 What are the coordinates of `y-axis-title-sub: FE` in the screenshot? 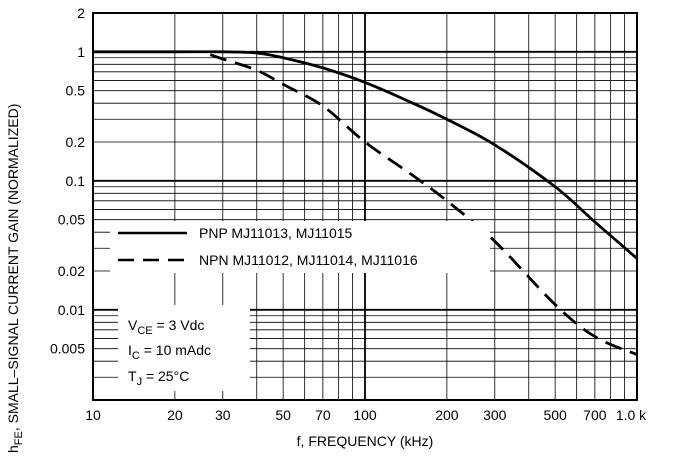 It's located at (19, 438).